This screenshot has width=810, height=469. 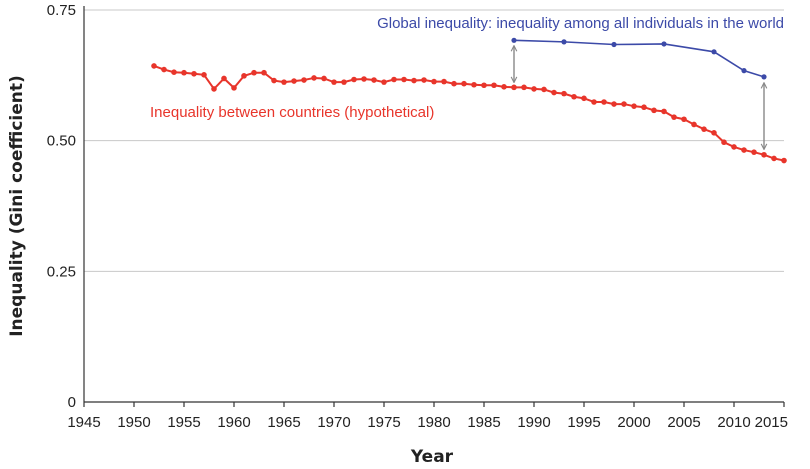 I want to click on x-tick-label: 2010, so click(x=733, y=422).